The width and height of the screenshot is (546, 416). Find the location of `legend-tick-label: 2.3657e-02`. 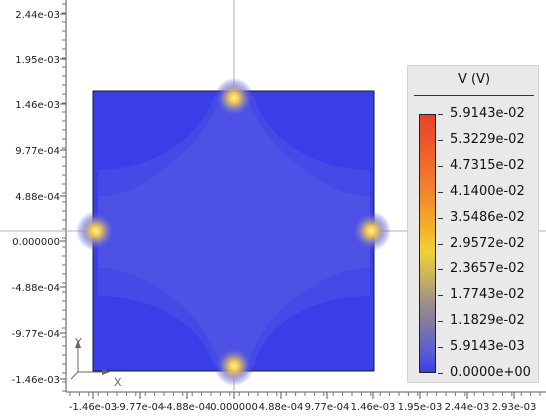

legend-tick-label: 2.3657e-02 is located at coordinates (487, 269).